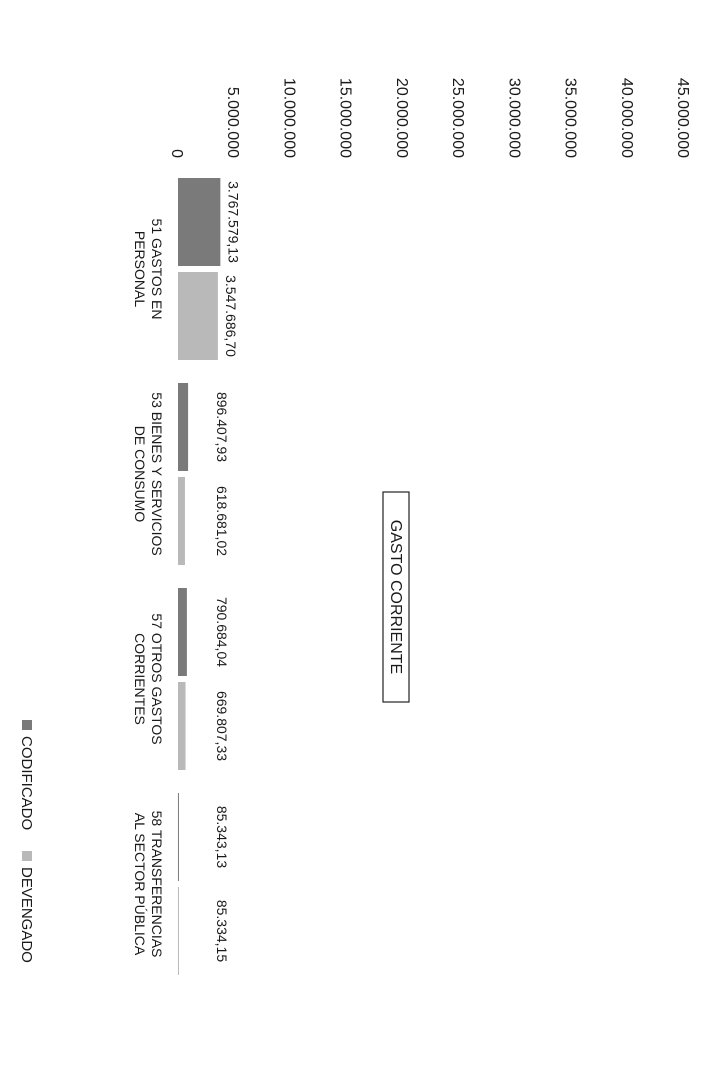 The height and width of the screenshot is (1078, 704). I want to click on chart-title: GASTO CORRIENTE, so click(395, 597).